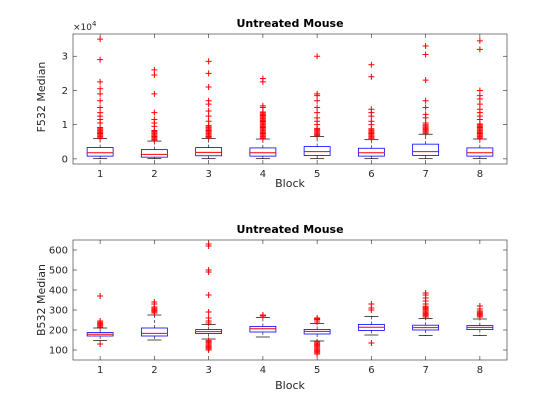 This screenshot has width=560, height=420. Describe the element at coordinates (289, 229) in the screenshot. I see `bottom-chart-title: Untreated Mouse` at that location.